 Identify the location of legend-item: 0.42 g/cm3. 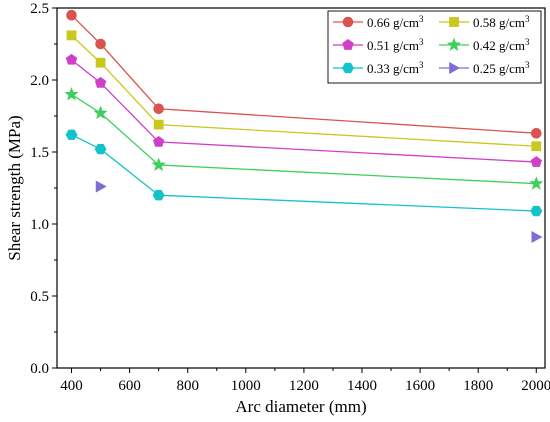
(484, 45).